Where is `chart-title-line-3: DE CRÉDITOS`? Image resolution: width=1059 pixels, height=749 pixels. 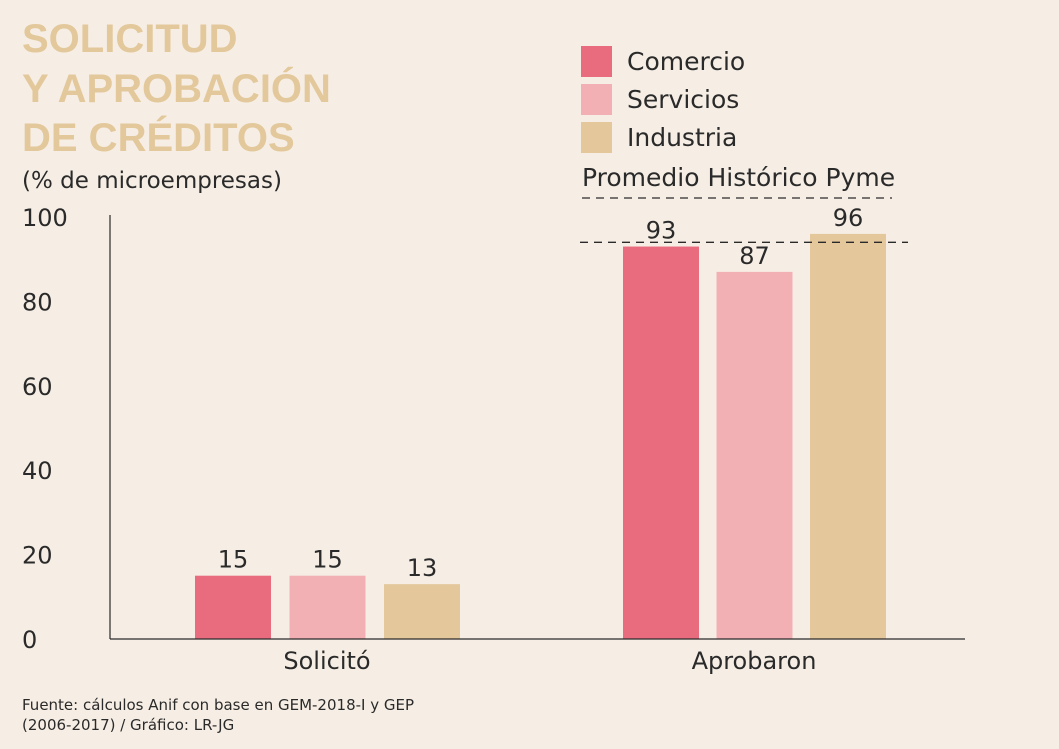
chart-title-line-3: DE CRÉDITOS is located at coordinates (158, 137).